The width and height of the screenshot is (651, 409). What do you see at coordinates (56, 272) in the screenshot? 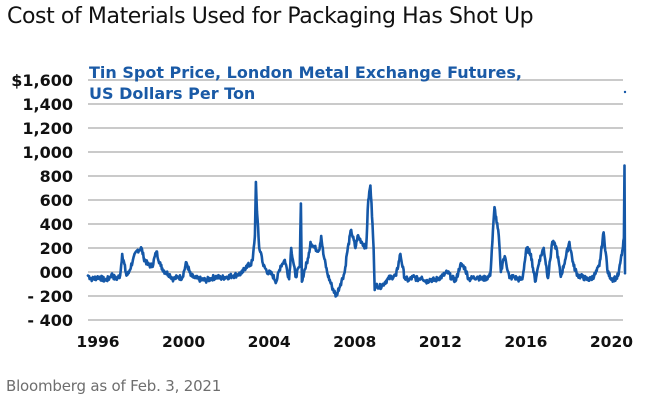
I see `y-tick-label: 000` at bounding box center [56, 272].